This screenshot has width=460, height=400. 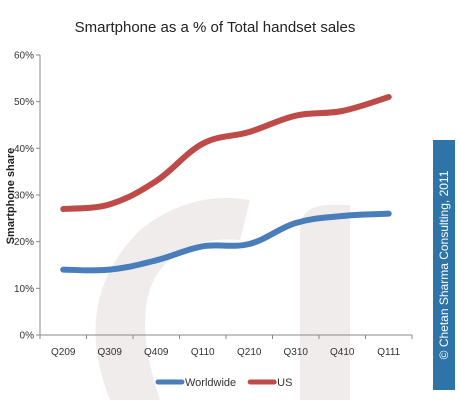 I want to click on y-tick-label: 40%, so click(x=24, y=149).